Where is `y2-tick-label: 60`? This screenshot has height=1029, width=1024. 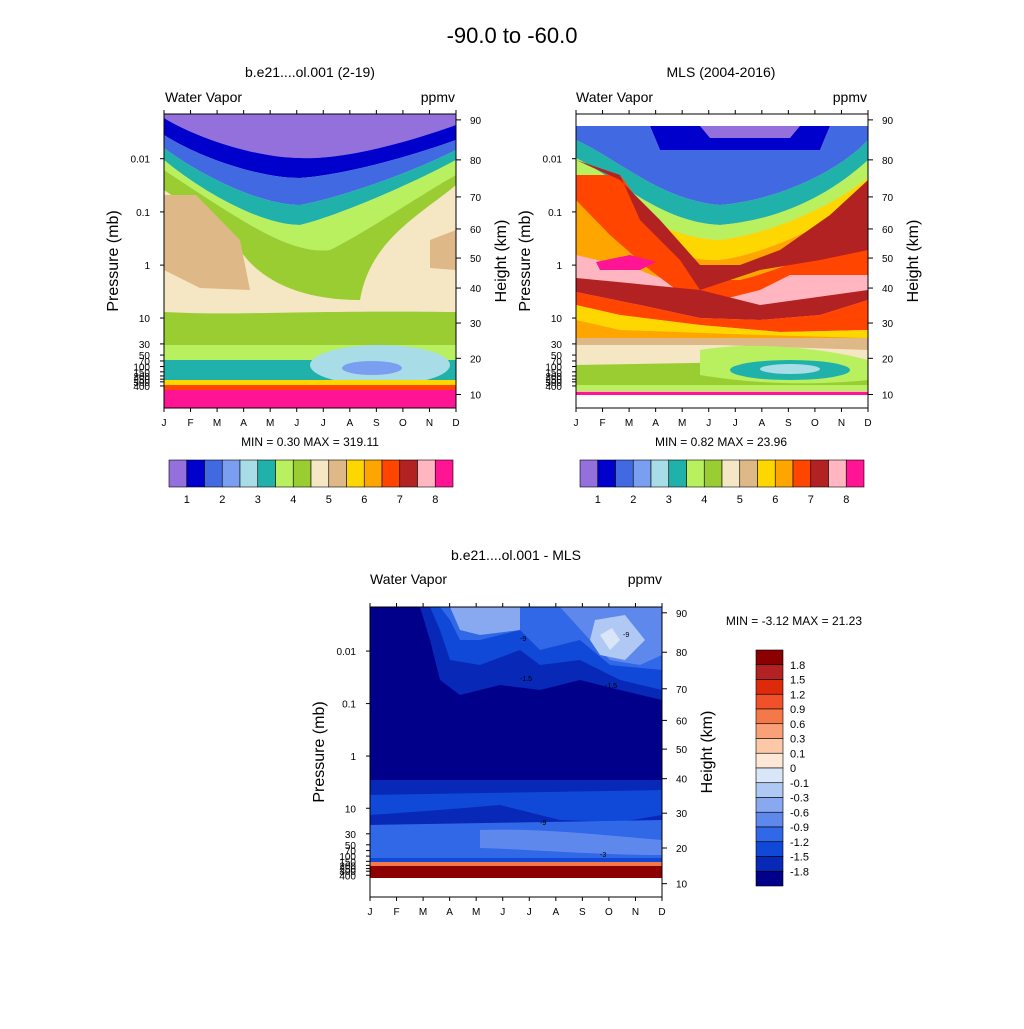
y2-tick-label: 60 is located at coordinates (682, 721).